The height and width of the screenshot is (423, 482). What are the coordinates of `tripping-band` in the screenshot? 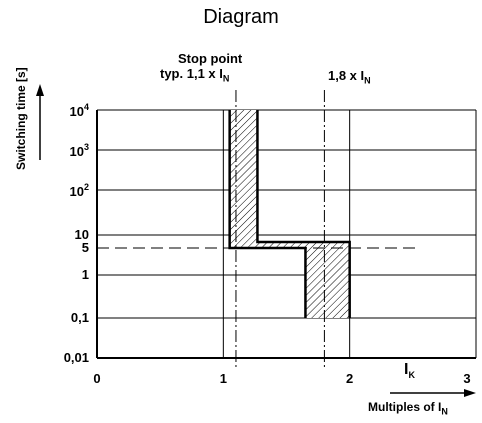 It's located at (289, 214).